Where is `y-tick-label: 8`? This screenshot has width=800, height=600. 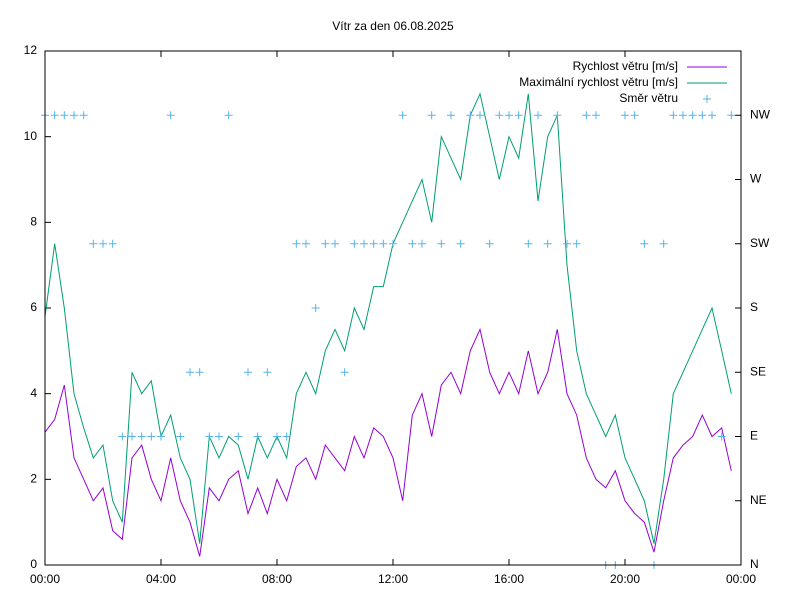 y-tick-label: 8 is located at coordinates (33, 222).